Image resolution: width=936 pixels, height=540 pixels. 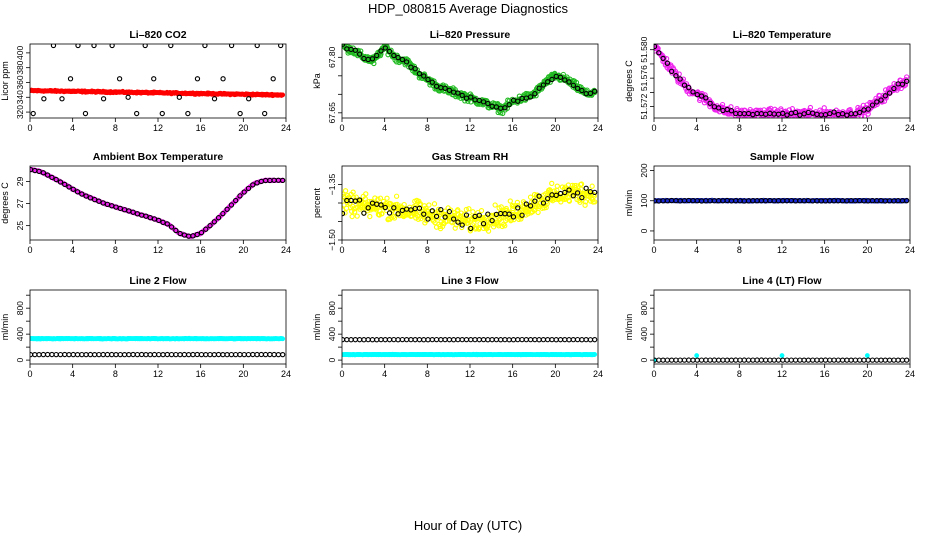 What do you see at coordinates (644, 200) in the screenshot?
I see `y-tick-label: 100` at bounding box center [644, 200].